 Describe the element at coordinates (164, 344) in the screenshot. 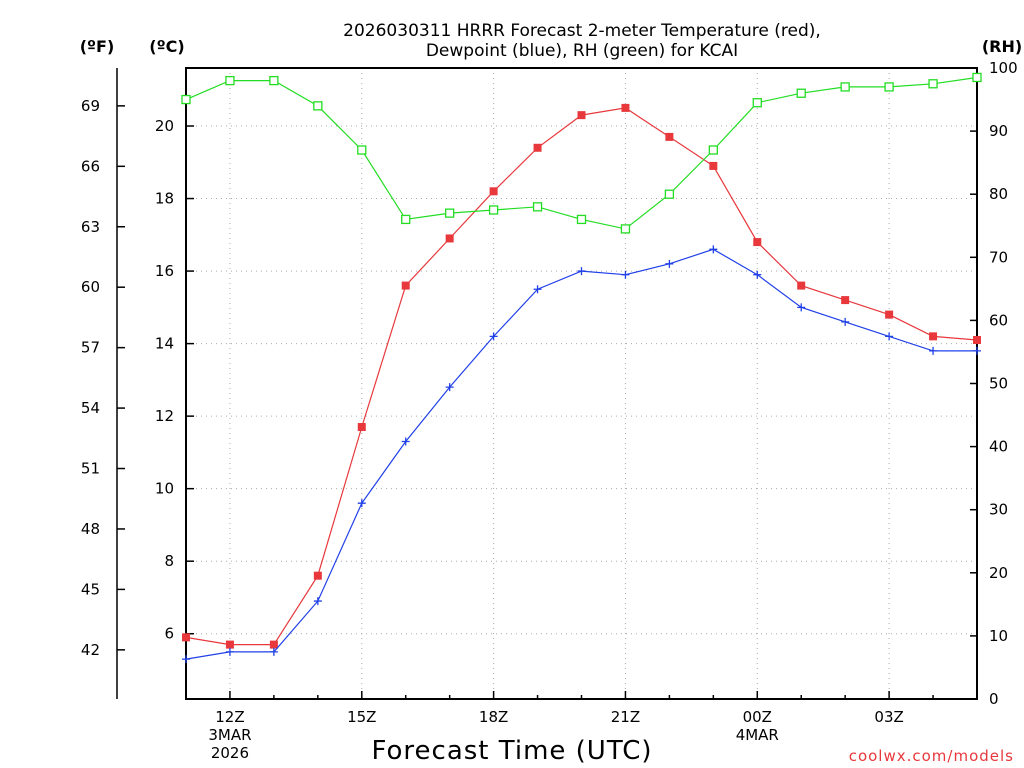

I see `celsius-tick-label: 14` at that location.